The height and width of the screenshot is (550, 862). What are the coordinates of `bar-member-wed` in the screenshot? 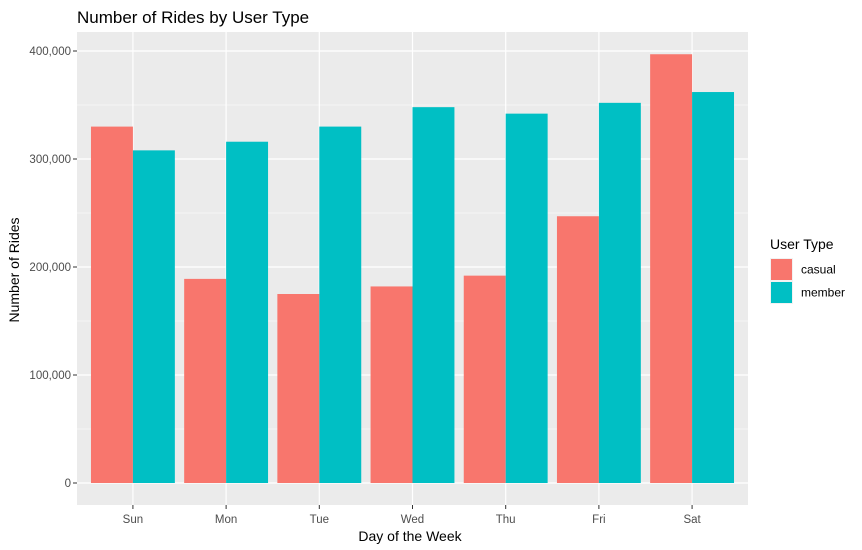 It's located at (433, 295).